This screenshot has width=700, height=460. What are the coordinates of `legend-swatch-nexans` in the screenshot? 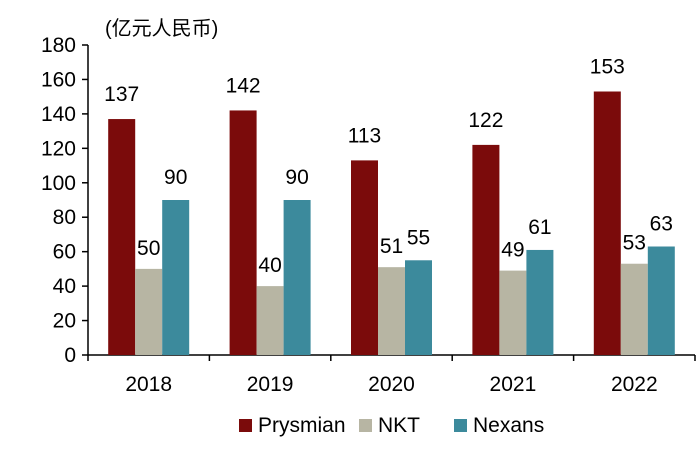 It's located at (460, 425).